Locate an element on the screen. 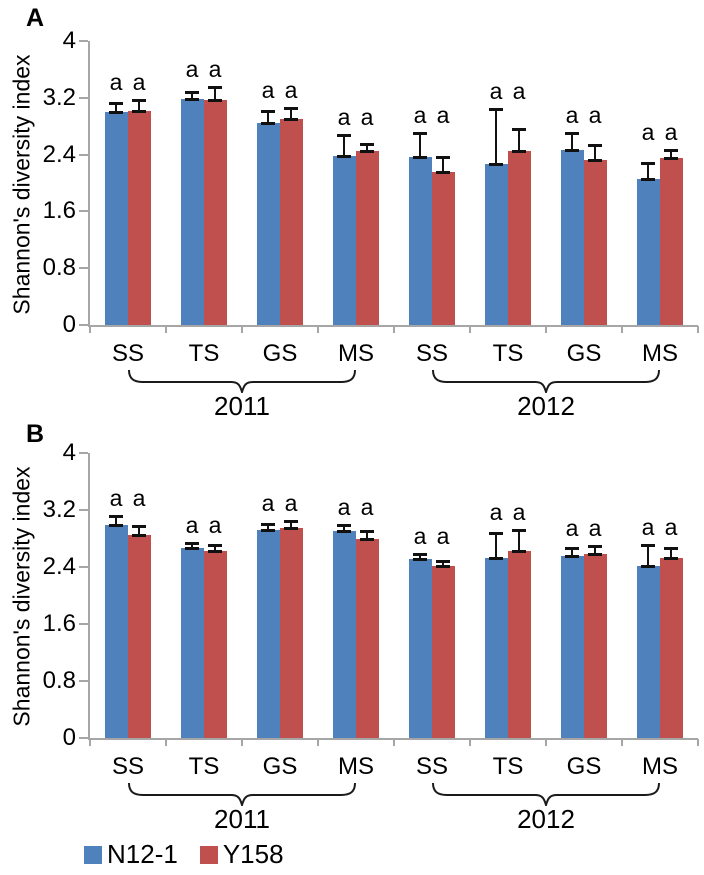 The image size is (704, 875). legend-label-n12-1: N12-1 is located at coordinates (142, 854).